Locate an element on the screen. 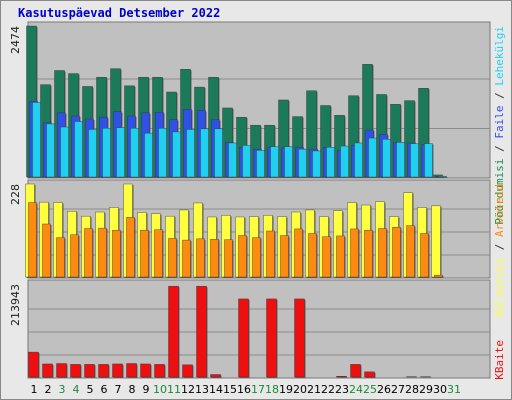  x-tick-6: 6 is located at coordinates (104, 389).